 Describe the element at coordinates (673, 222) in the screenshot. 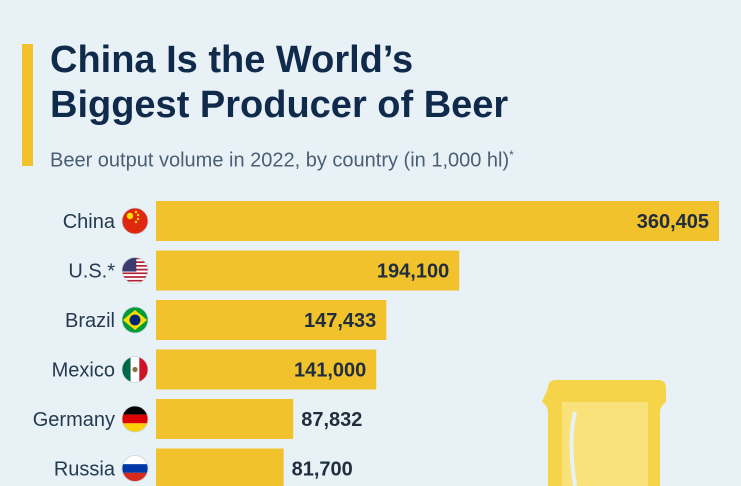

I see `value-label: 360,405` at that location.